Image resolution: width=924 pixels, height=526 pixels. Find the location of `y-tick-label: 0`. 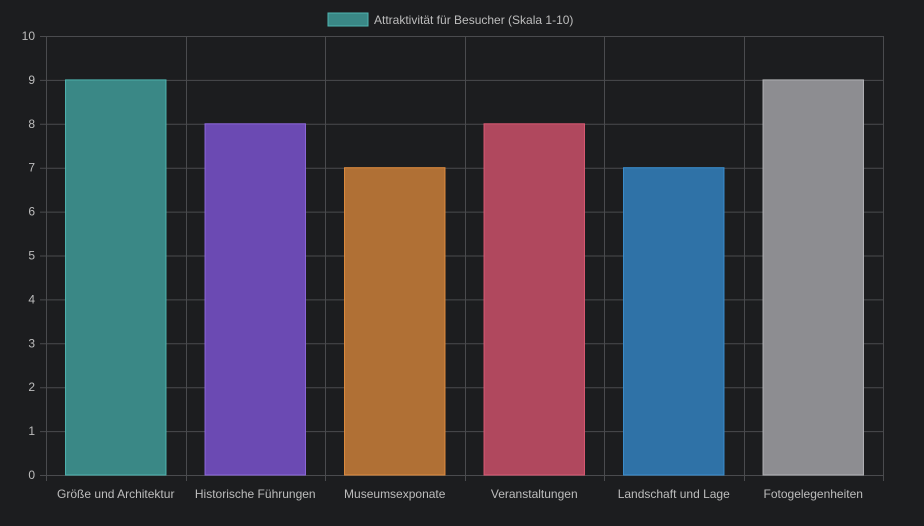

y-tick-label: 0 is located at coordinates (31, 475).